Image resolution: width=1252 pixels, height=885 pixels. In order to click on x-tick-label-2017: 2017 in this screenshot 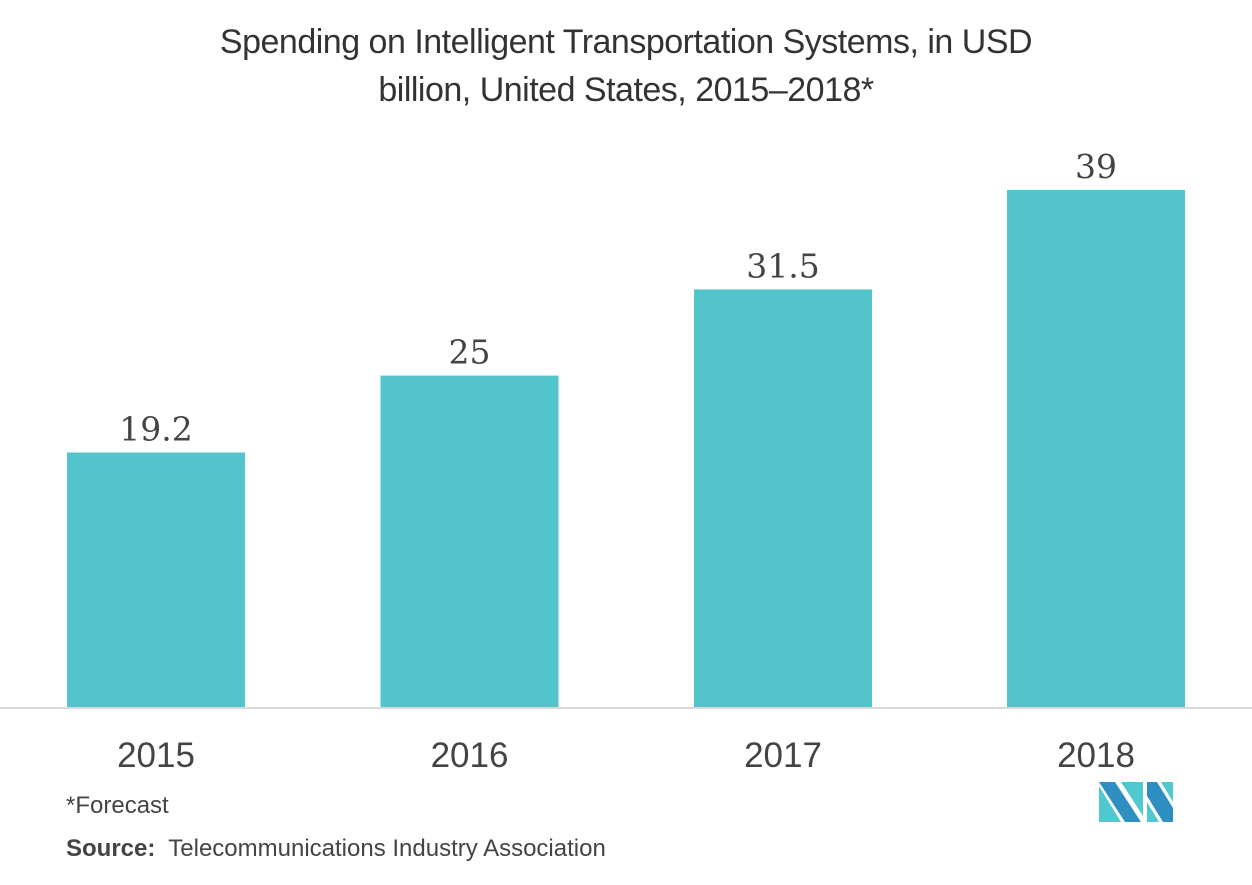, I will do `click(783, 755)`.